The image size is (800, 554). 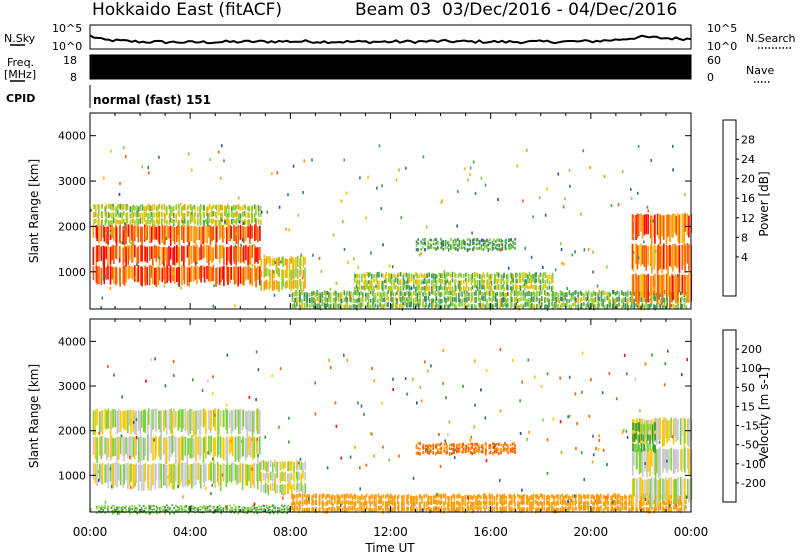 I want to click on nsearch-label: N.Search, so click(x=771, y=38).